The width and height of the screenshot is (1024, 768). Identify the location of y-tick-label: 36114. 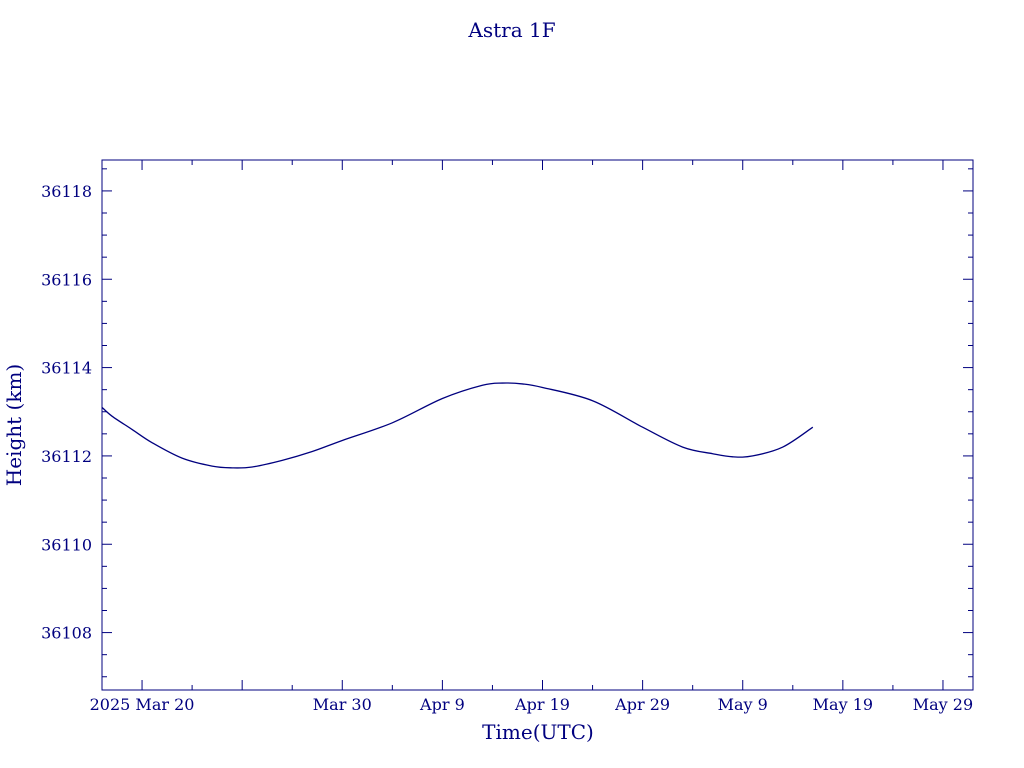
(66, 368).